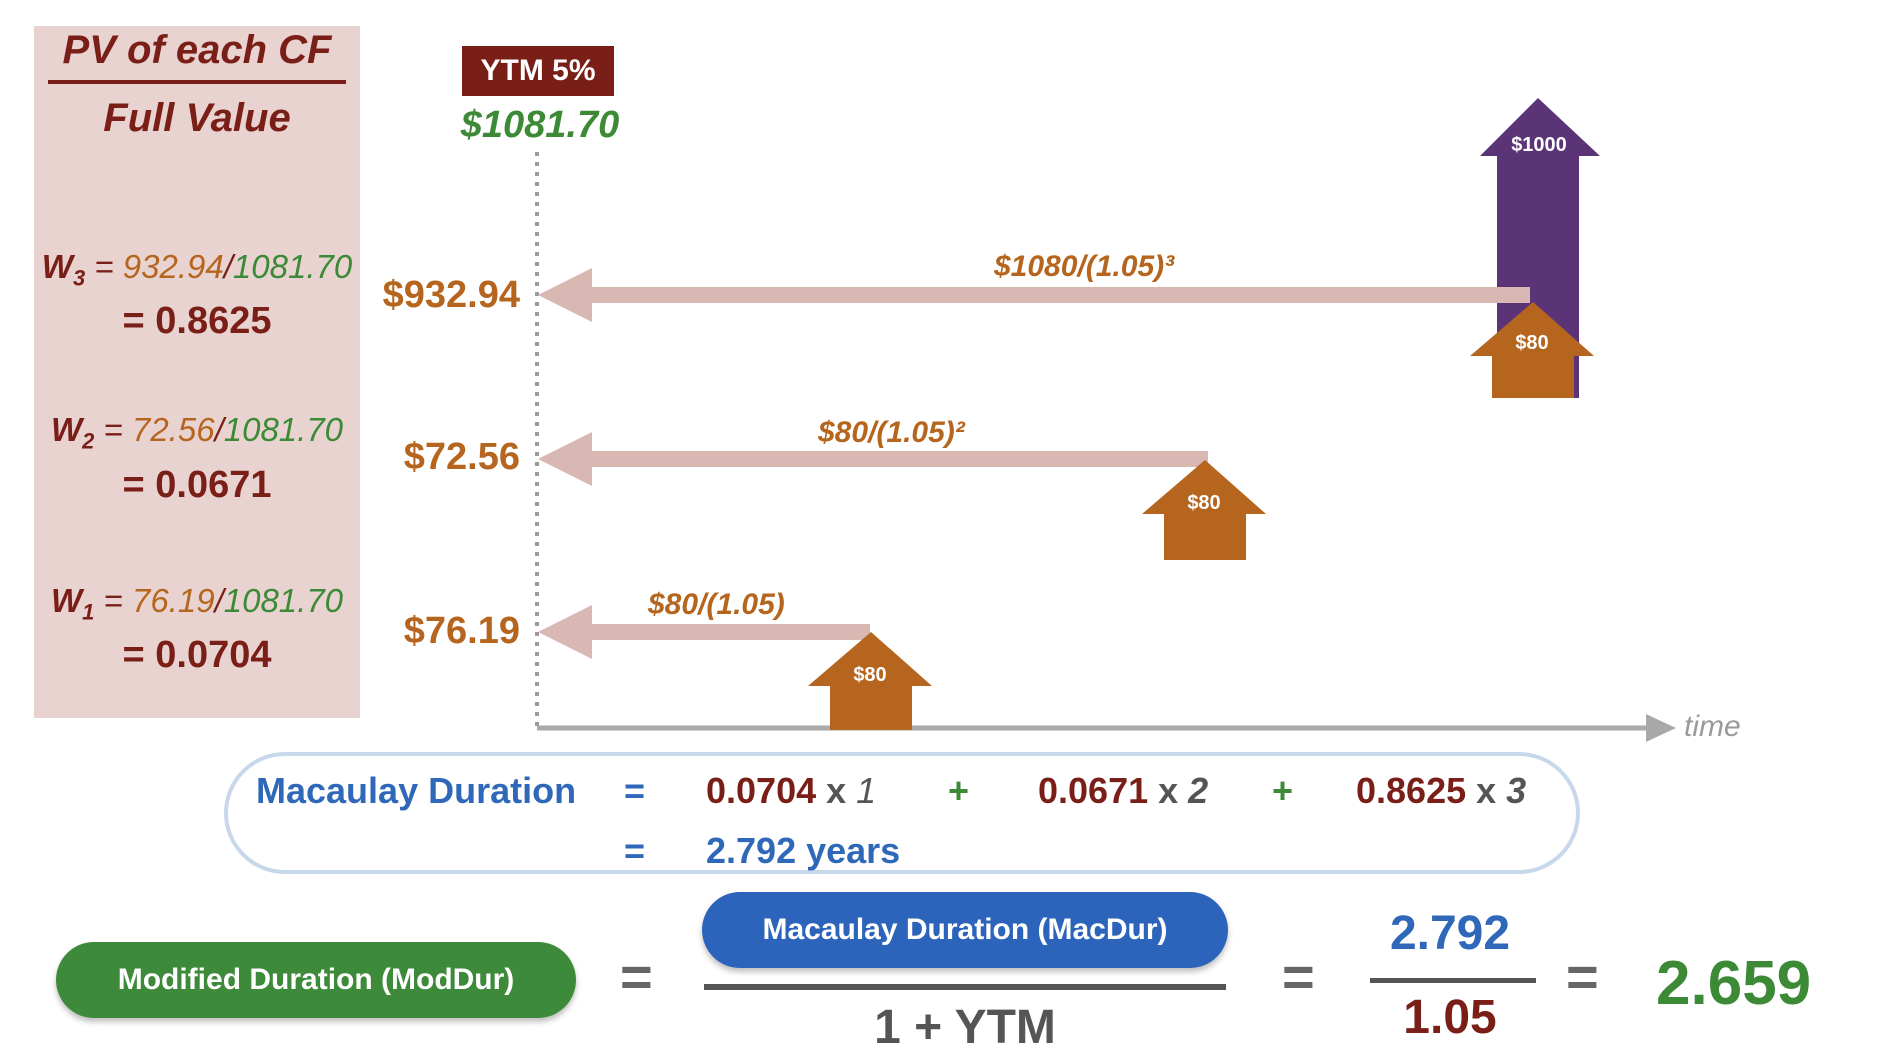 Image resolution: width=1880 pixels, height=1062 pixels. What do you see at coordinates (1712, 726) in the screenshot?
I see `time-label: time` at bounding box center [1712, 726].